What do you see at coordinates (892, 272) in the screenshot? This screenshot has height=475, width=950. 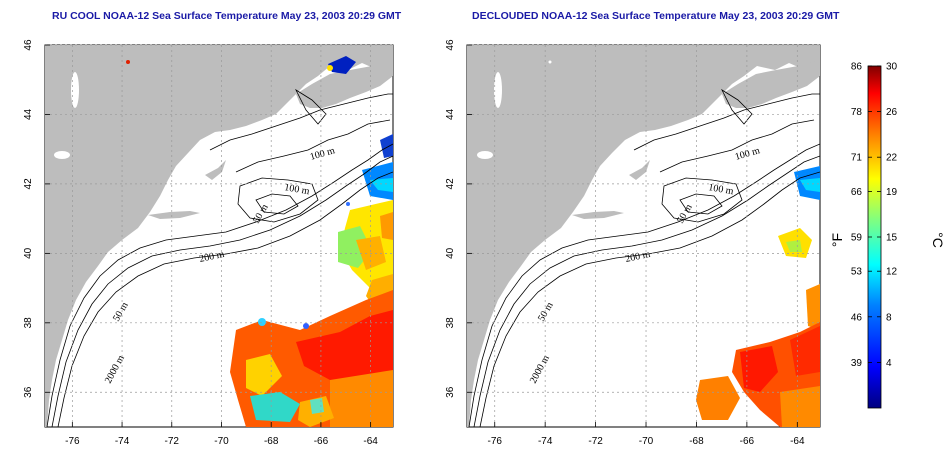 I see `colorbar-celsius-label: 12` at bounding box center [892, 272].